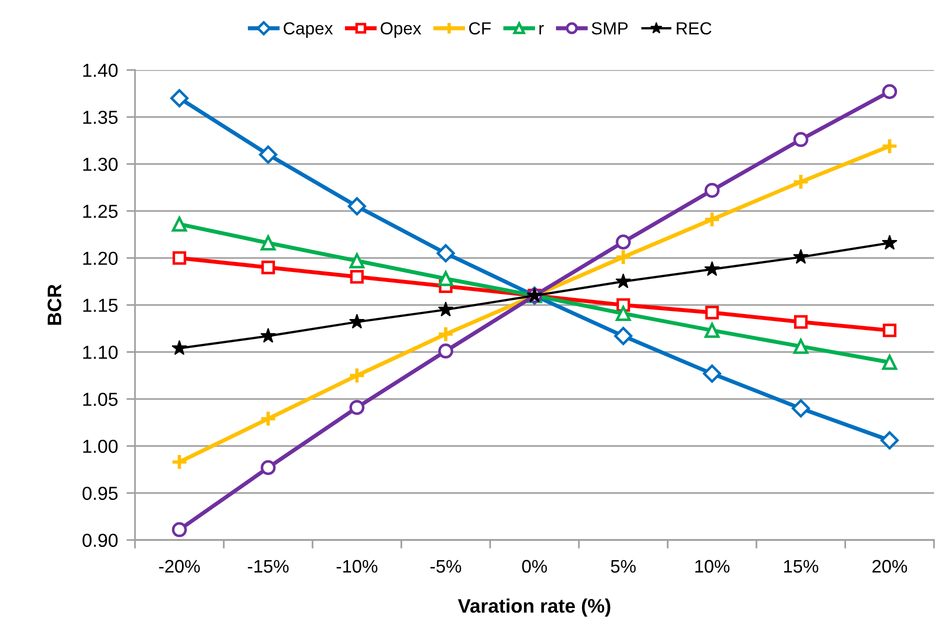  Describe the element at coordinates (100, 164) in the screenshot. I see `y-tick-label: 1.30` at that location.